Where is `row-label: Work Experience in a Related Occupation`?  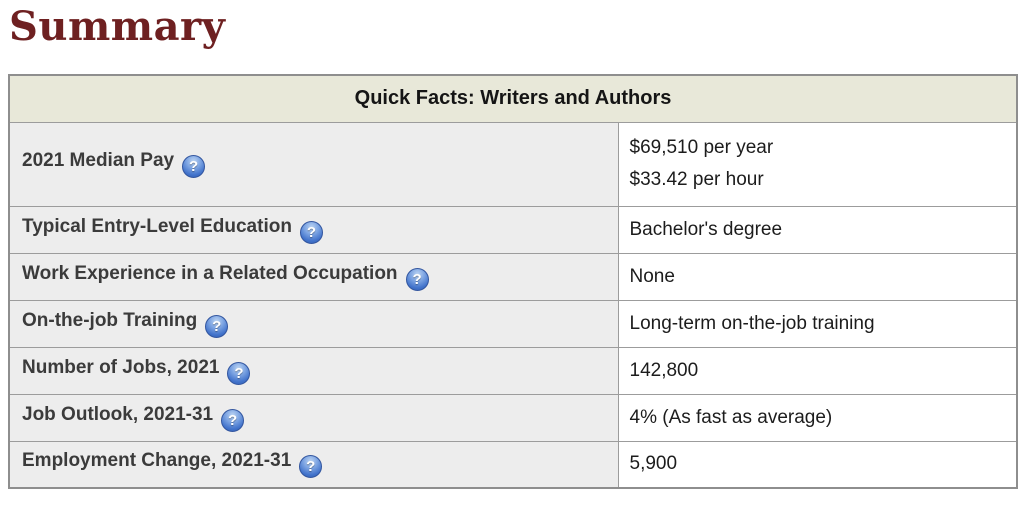 row-label: Work Experience in a Related Occupation is located at coordinates (210, 273).